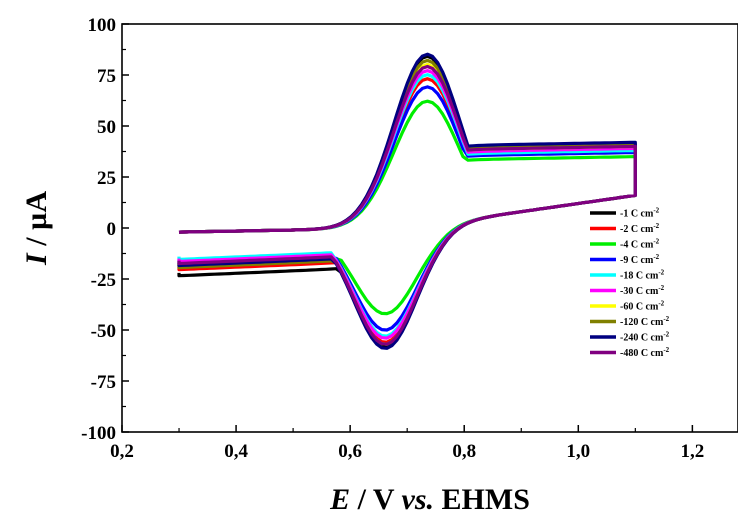 This screenshot has height=518, width=738. I want to click on x-axis-title: E / V vs. EHMS, so click(429, 499).